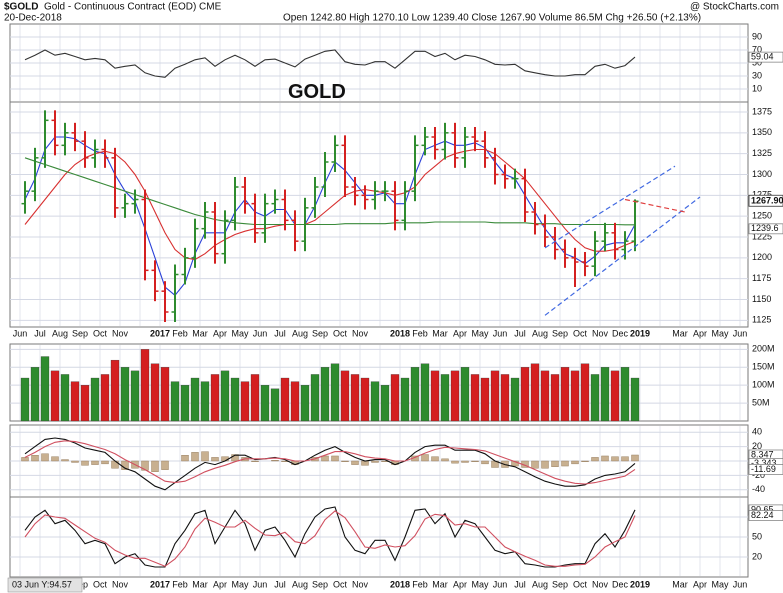  Describe the element at coordinates (758, 475) in the screenshot. I see `y-tick-label: -20` at that location.